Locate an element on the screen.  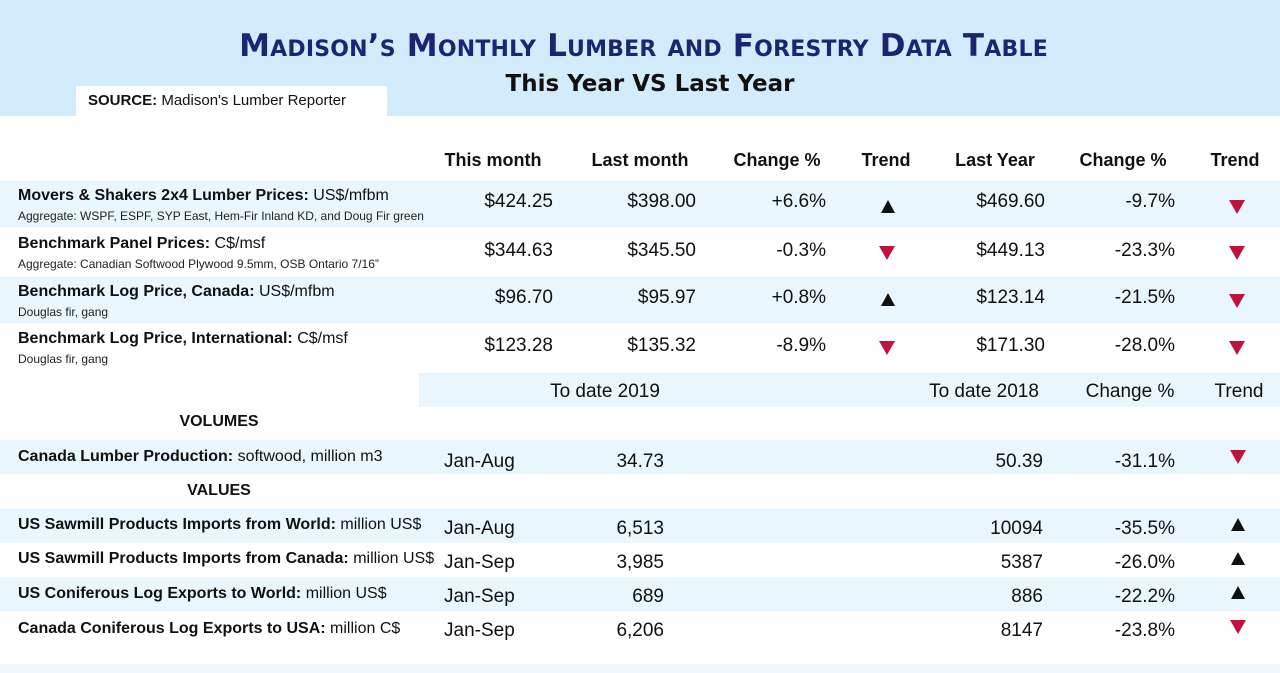
change-value: -31.1% is located at coordinates (1144, 461).